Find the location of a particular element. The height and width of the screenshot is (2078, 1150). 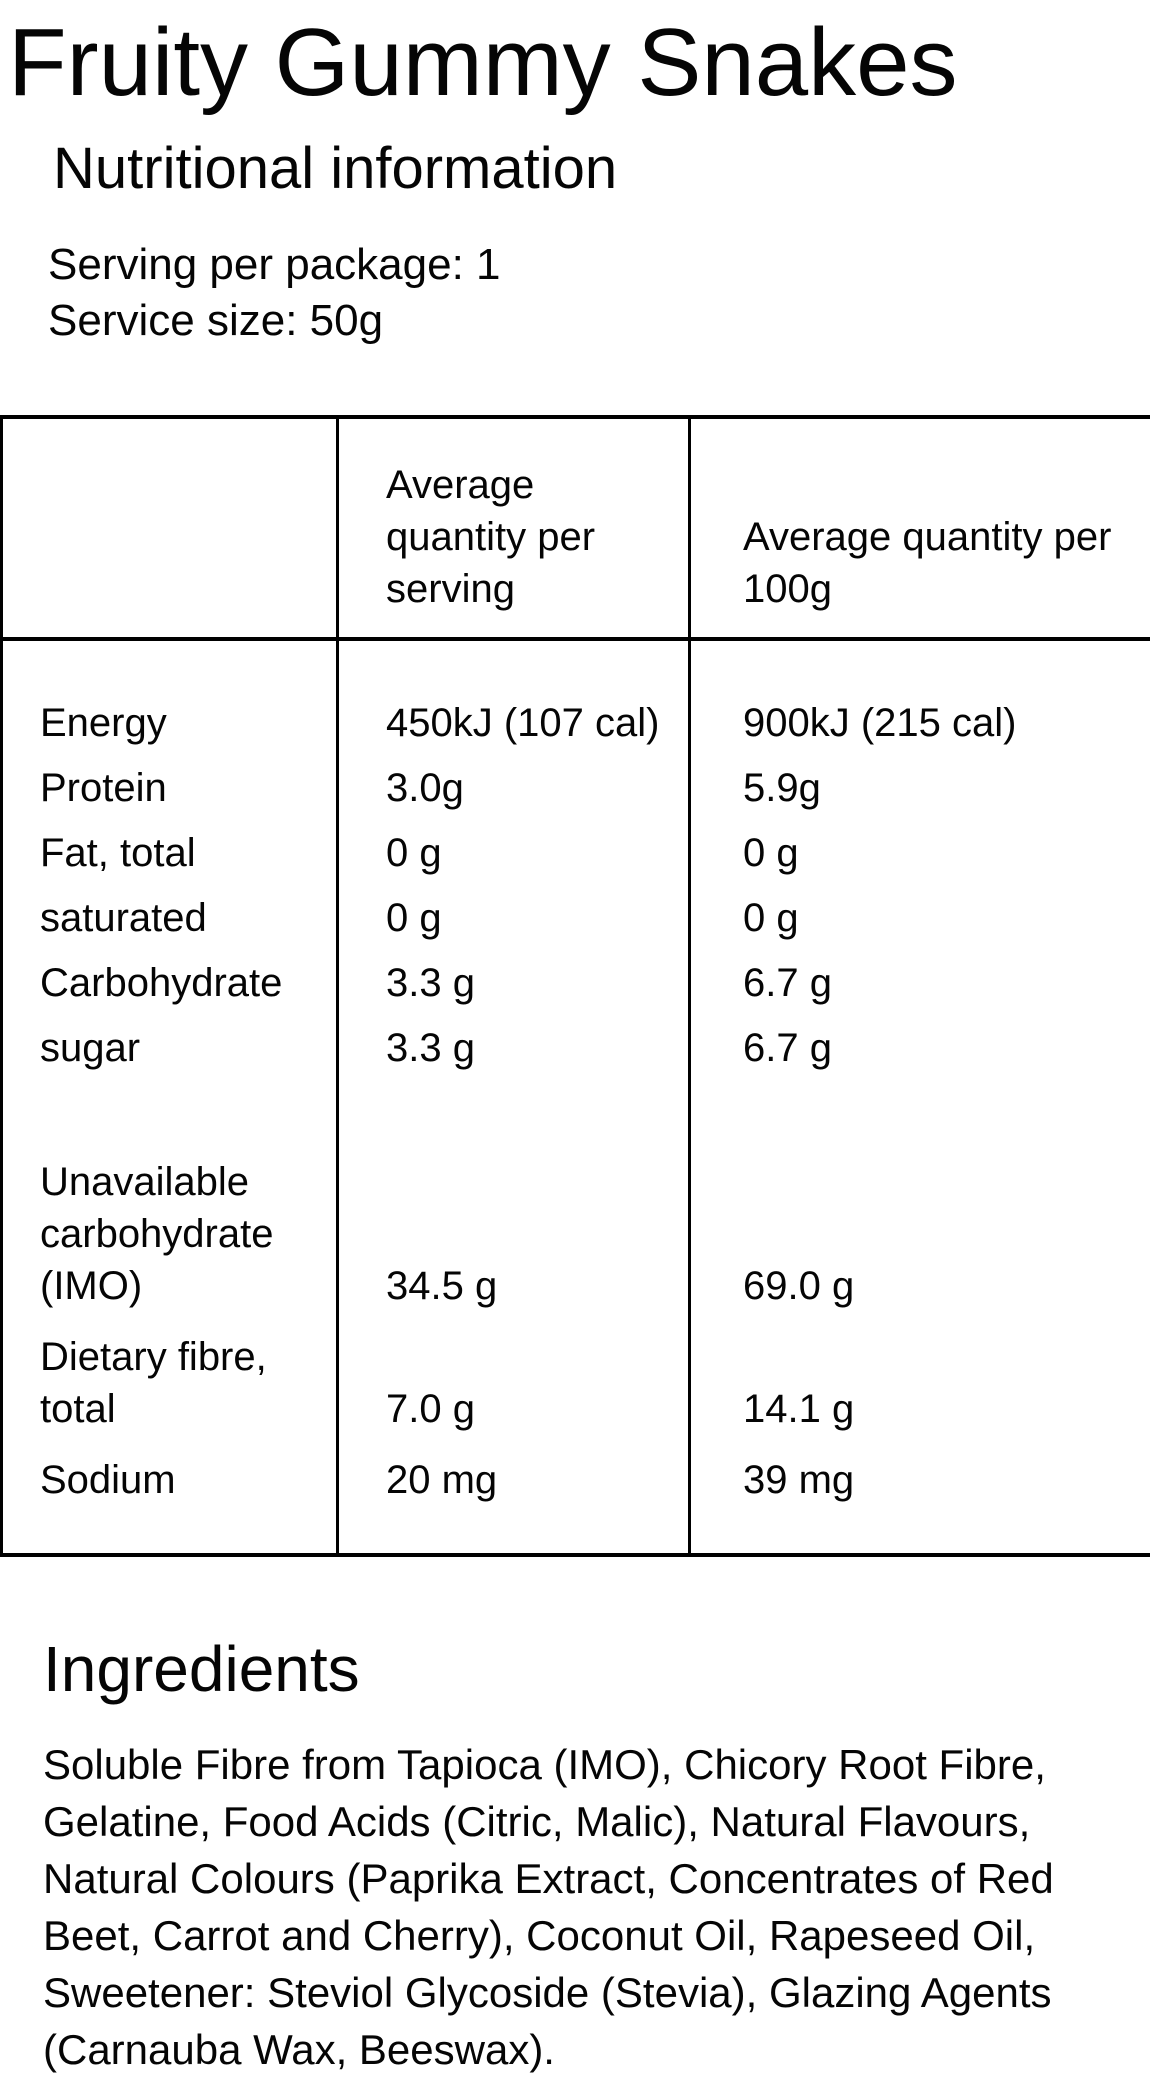

page-title: Fruity Gummy Snakes is located at coordinates (579, 63).